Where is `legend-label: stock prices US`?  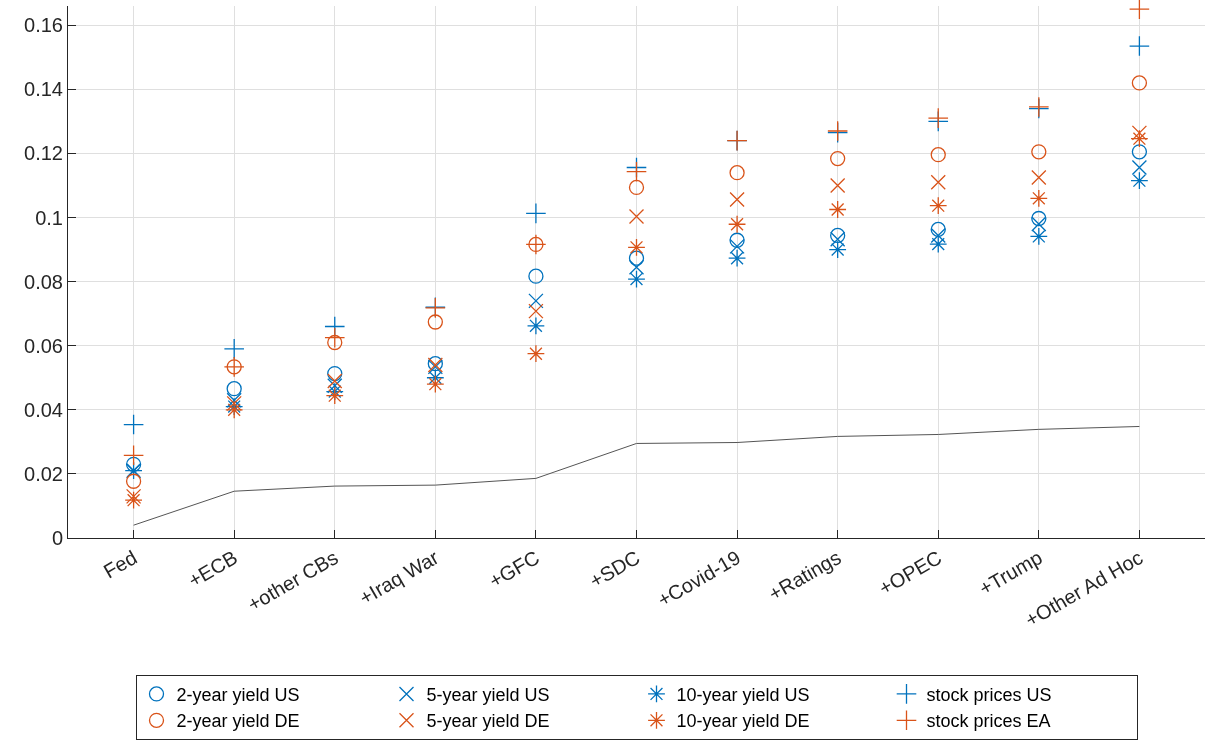 legend-label: stock prices US is located at coordinates (989, 694).